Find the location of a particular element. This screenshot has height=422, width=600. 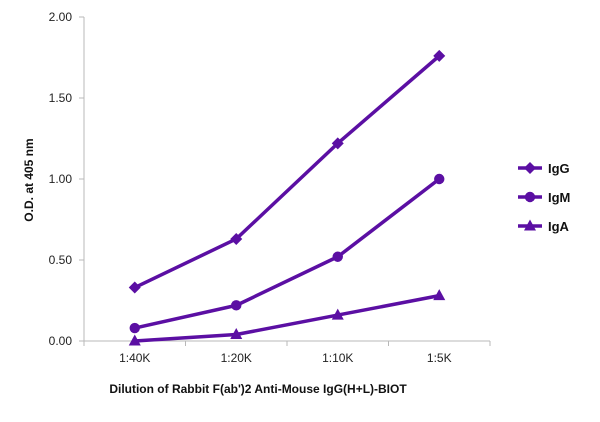

x-tick-label: 1:5K is located at coordinates (439, 358).